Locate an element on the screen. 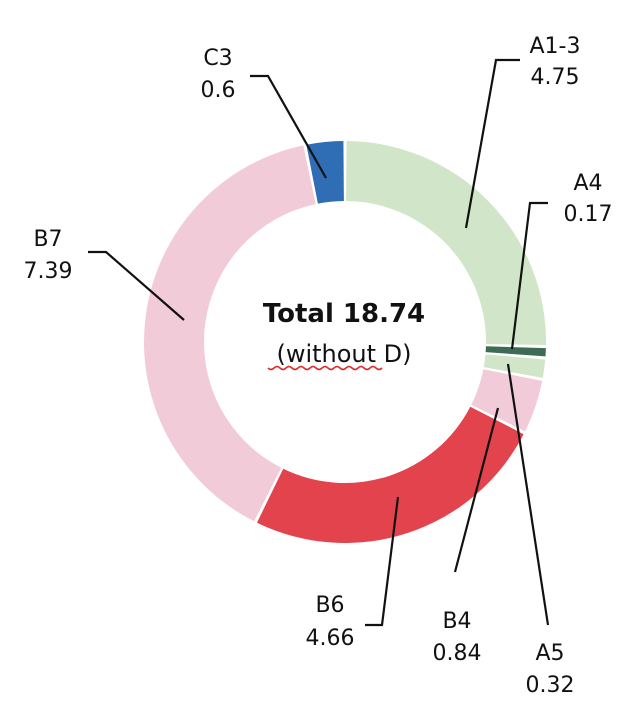 This screenshot has width=642, height=718. slice-label-b4: B4 is located at coordinates (456, 621).